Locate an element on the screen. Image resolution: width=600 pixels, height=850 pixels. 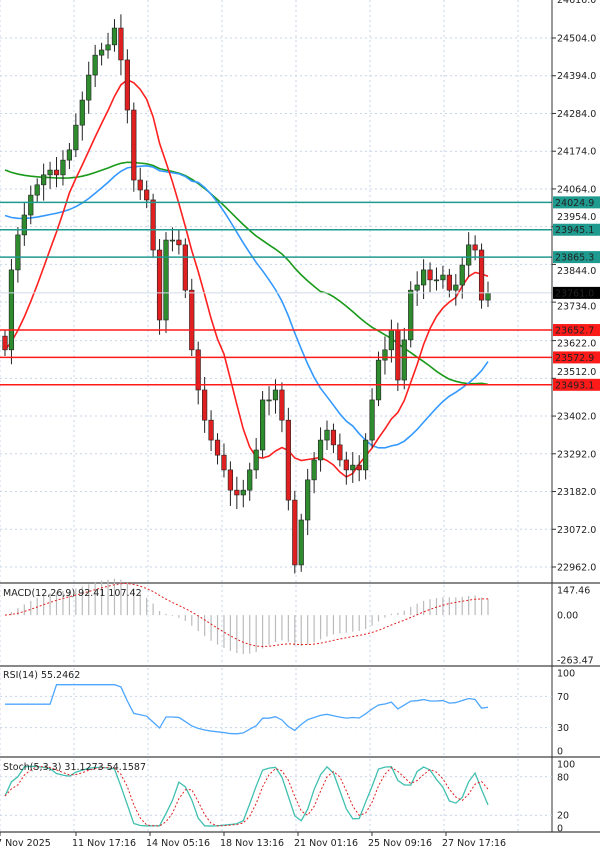
rsi-tick-label: 0 is located at coordinates (560, 752).